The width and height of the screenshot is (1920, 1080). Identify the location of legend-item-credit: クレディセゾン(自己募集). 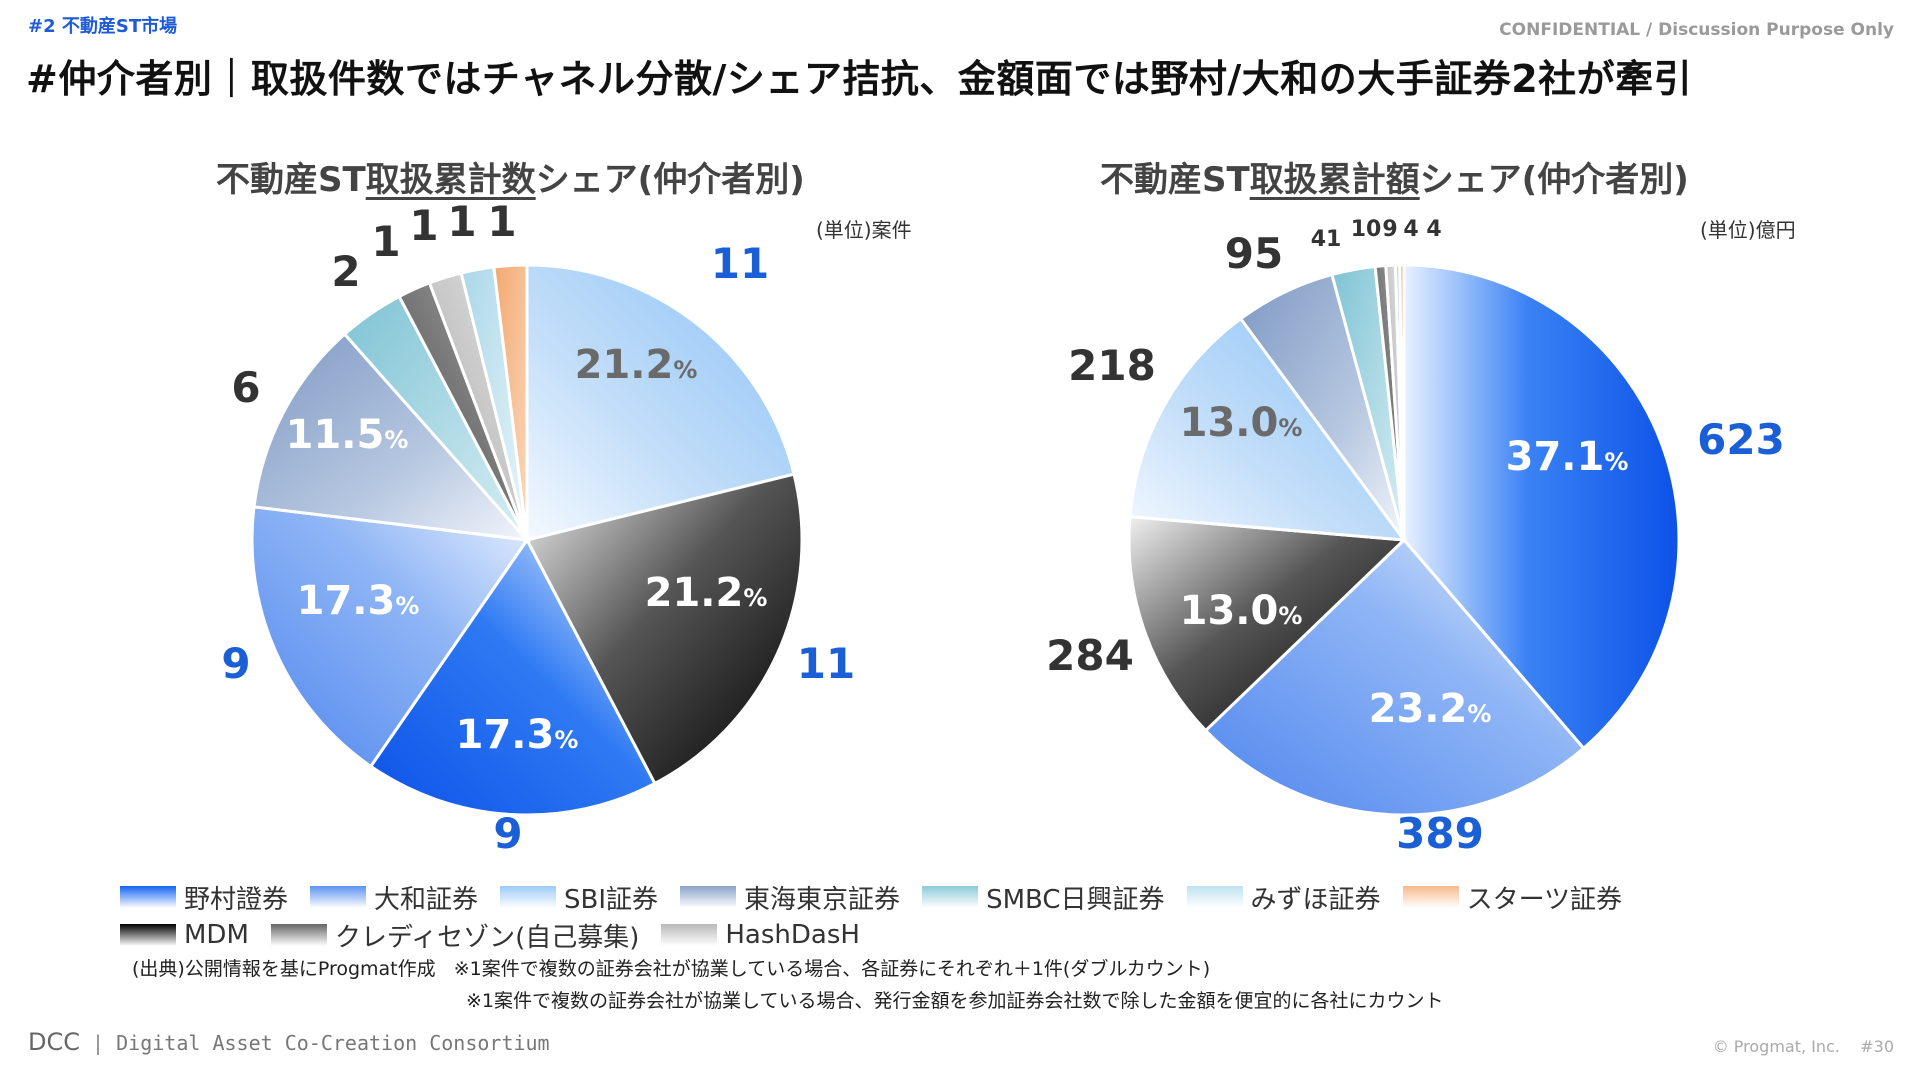
(455, 935).